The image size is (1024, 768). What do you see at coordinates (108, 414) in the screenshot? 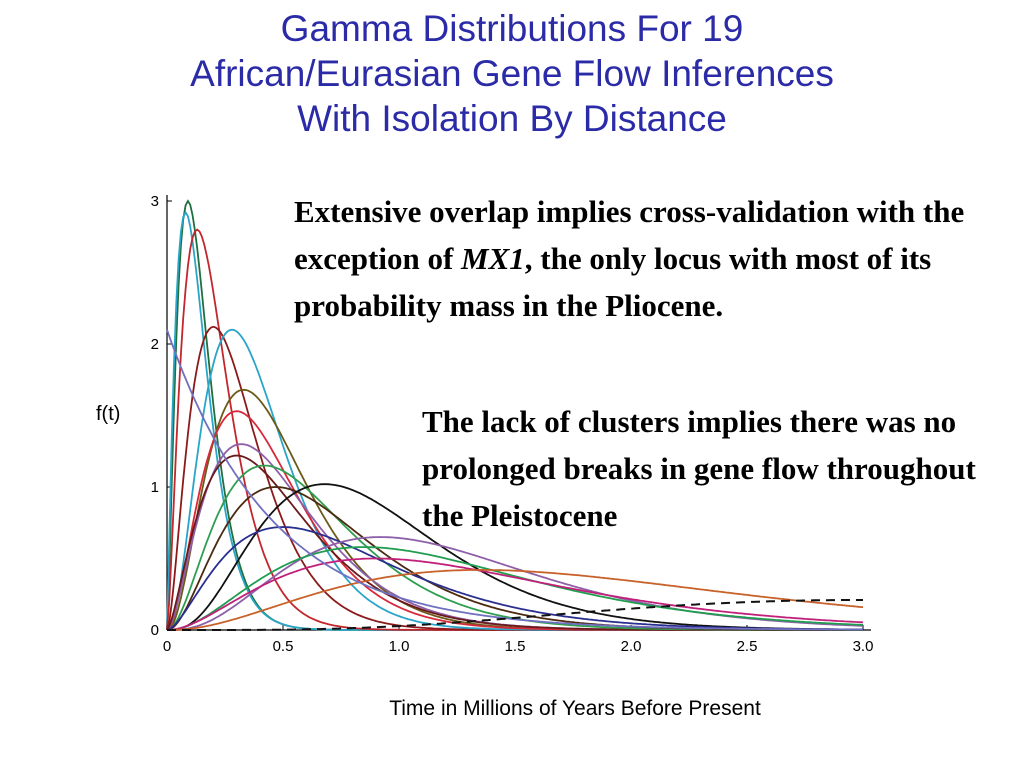
I see `y-axis-label: f(t)` at bounding box center [108, 414].